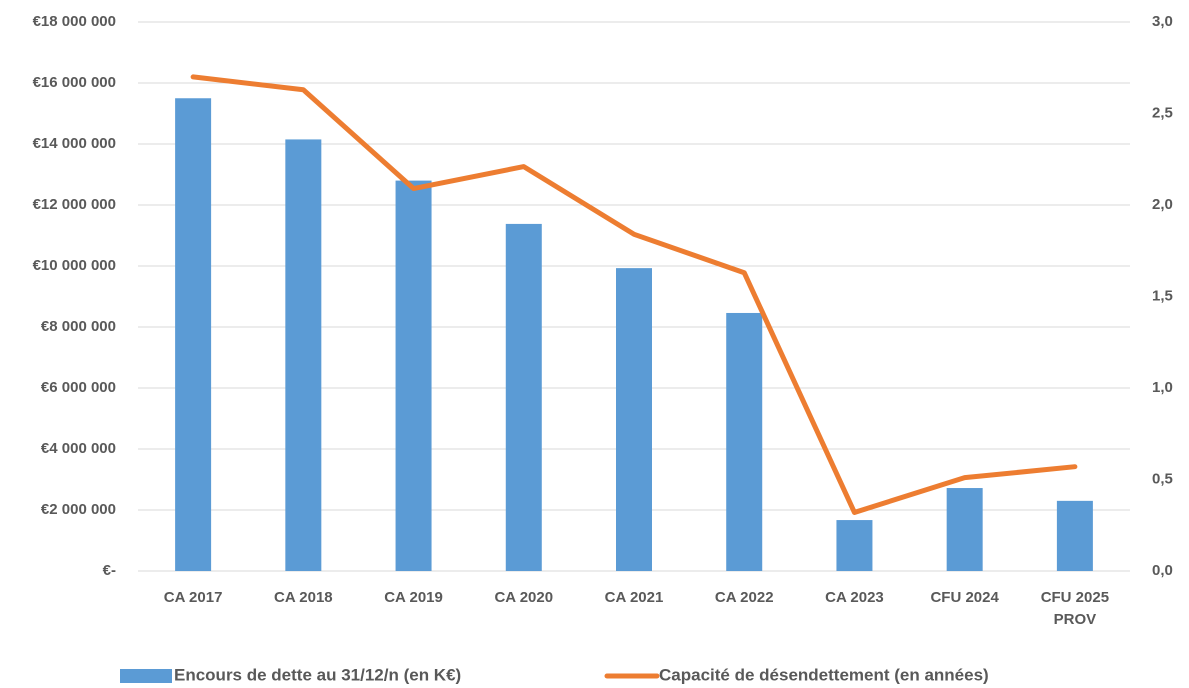  I want to click on y2-tick-label: 1,0, so click(1162, 387).